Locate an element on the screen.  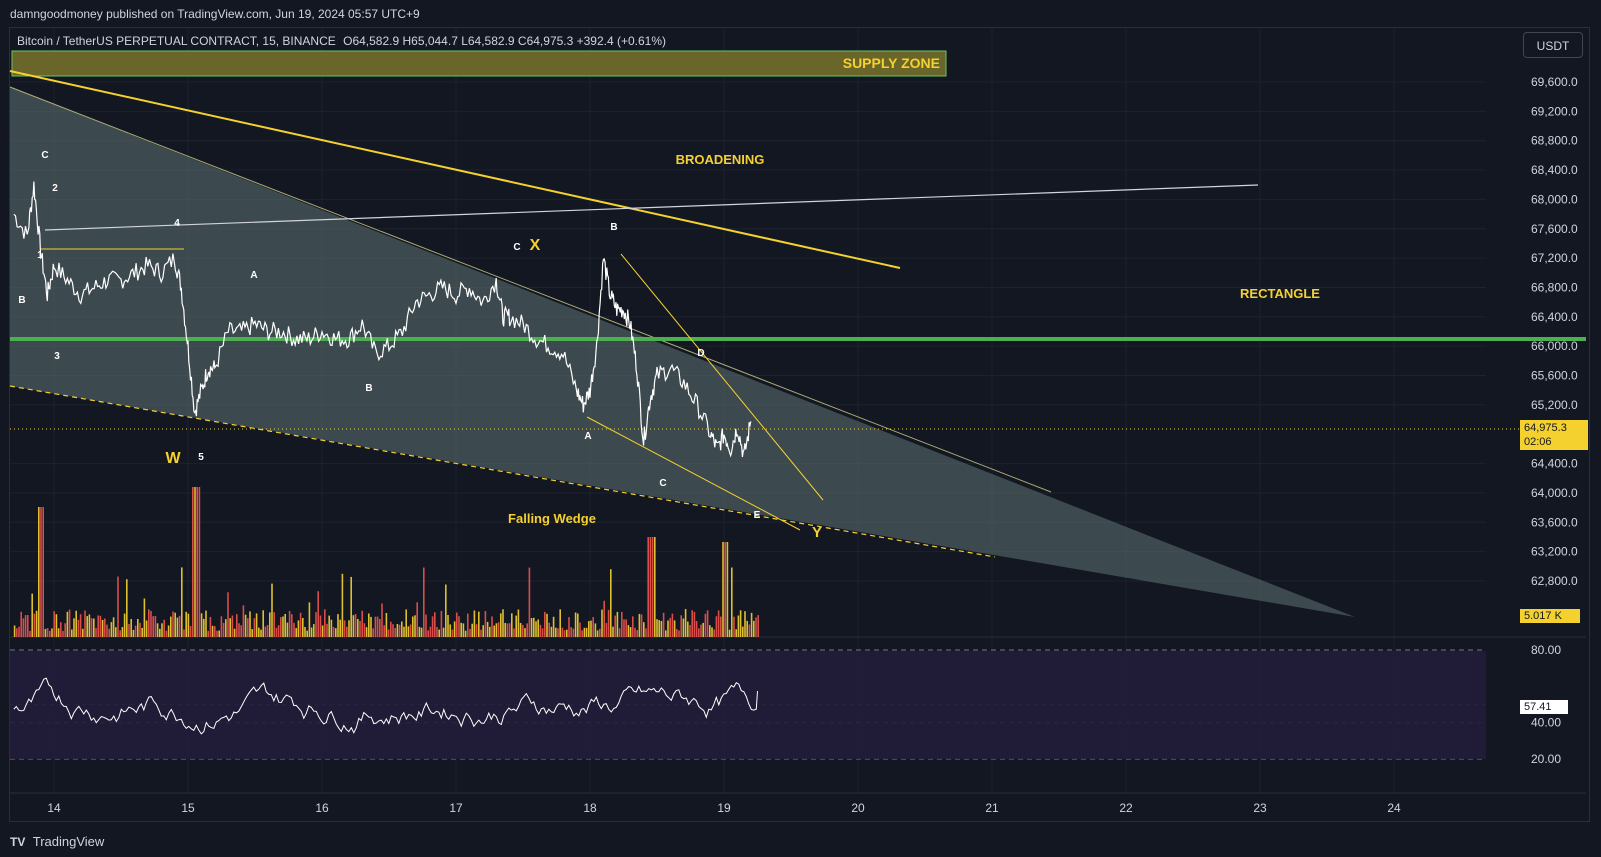
label-b-peak: B is located at coordinates (613, 227).